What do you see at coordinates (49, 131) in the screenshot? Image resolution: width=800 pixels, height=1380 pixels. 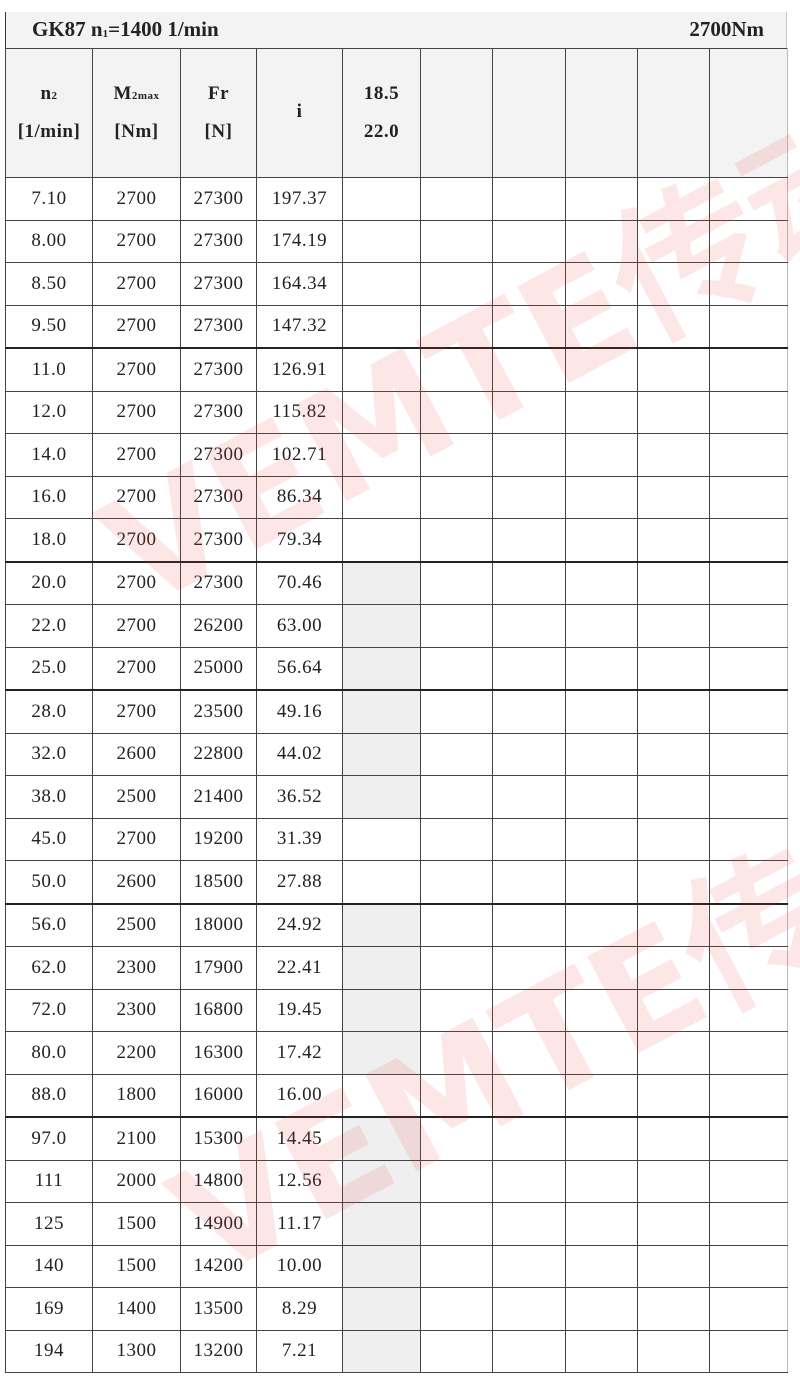 I see `header-unit: [1/min]` at bounding box center [49, 131].